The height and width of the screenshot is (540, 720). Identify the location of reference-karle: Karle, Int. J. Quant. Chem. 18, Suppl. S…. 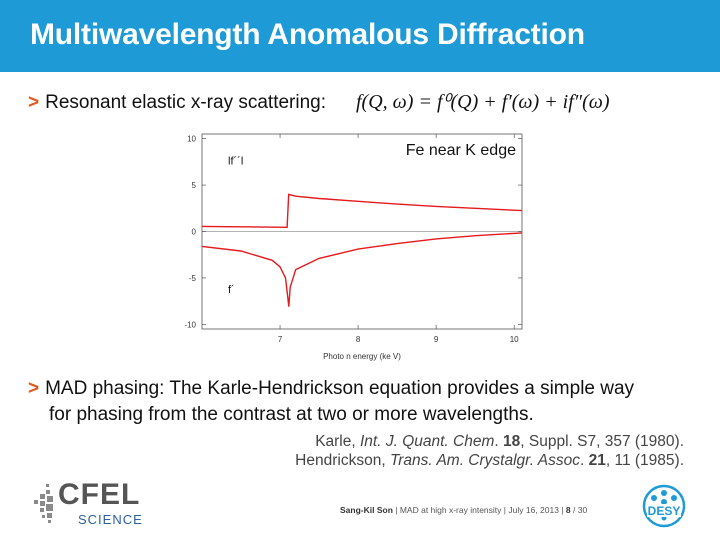
(499, 442).